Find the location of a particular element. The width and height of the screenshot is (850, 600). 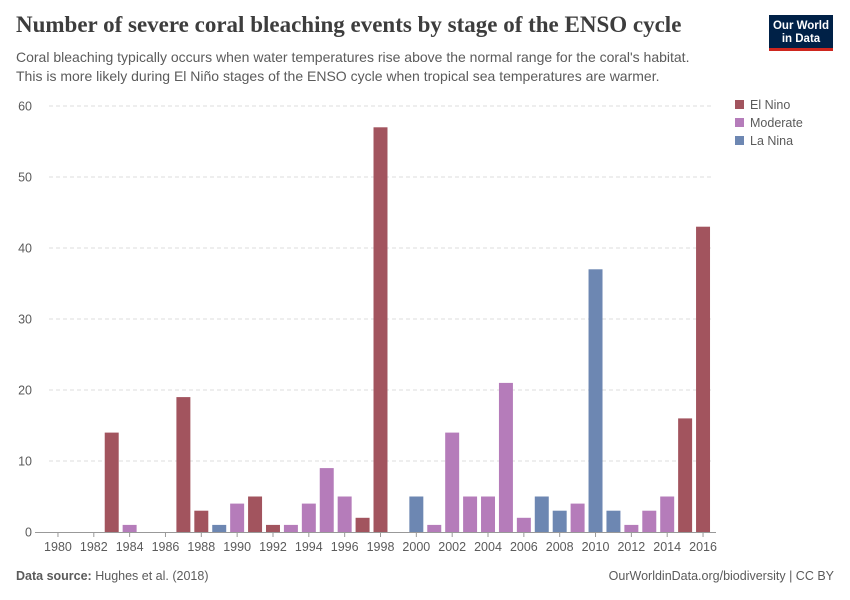

x-tick-label: 1998 is located at coordinates (381, 547).